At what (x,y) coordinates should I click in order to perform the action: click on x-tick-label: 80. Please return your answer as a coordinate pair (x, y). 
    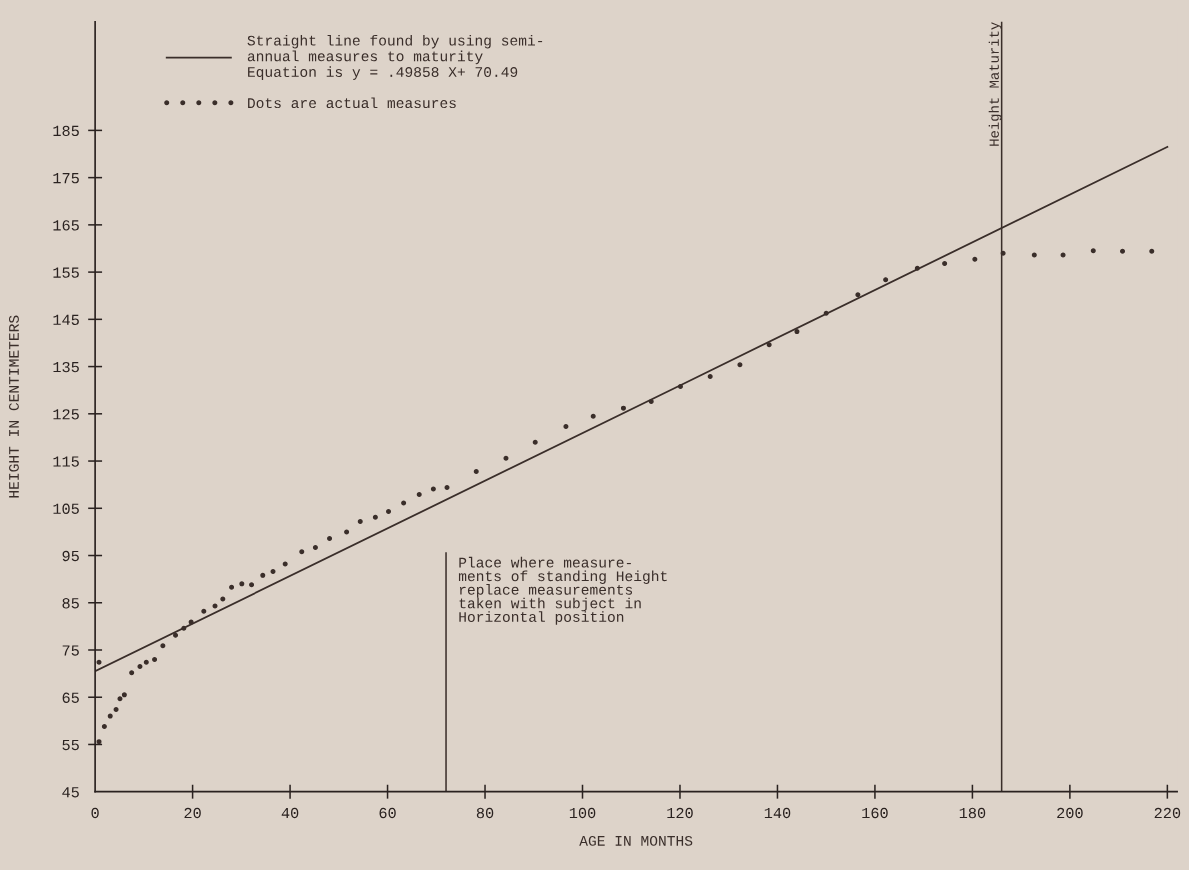
    Looking at the image, I should click on (485, 813).